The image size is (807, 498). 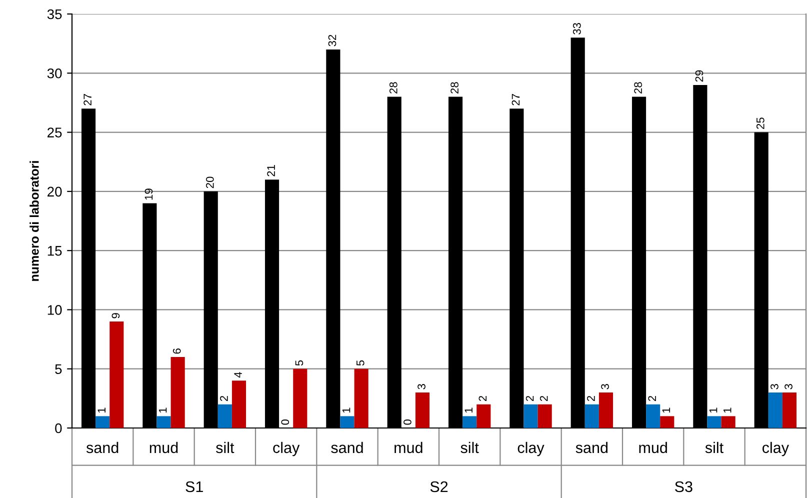 What do you see at coordinates (55, 133) in the screenshot?
I see `y-tick-label: 25` at bounding box center [55, 133].